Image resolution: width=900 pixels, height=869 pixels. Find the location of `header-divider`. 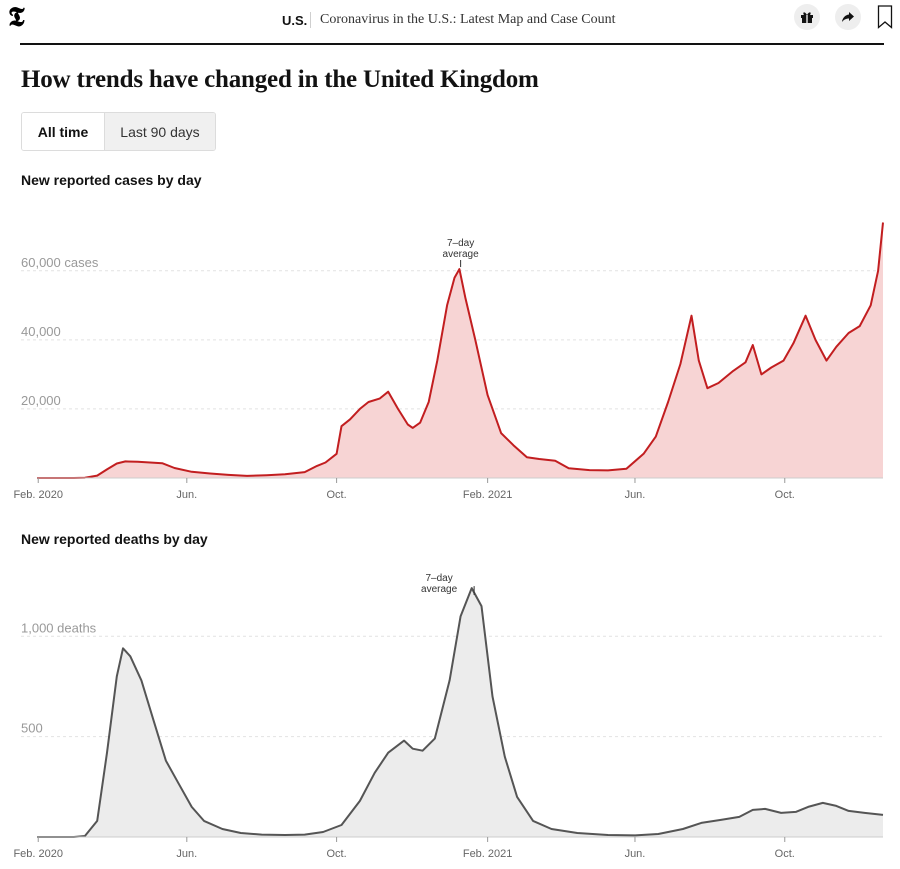

header-divider is located at coordinates (310, 20).